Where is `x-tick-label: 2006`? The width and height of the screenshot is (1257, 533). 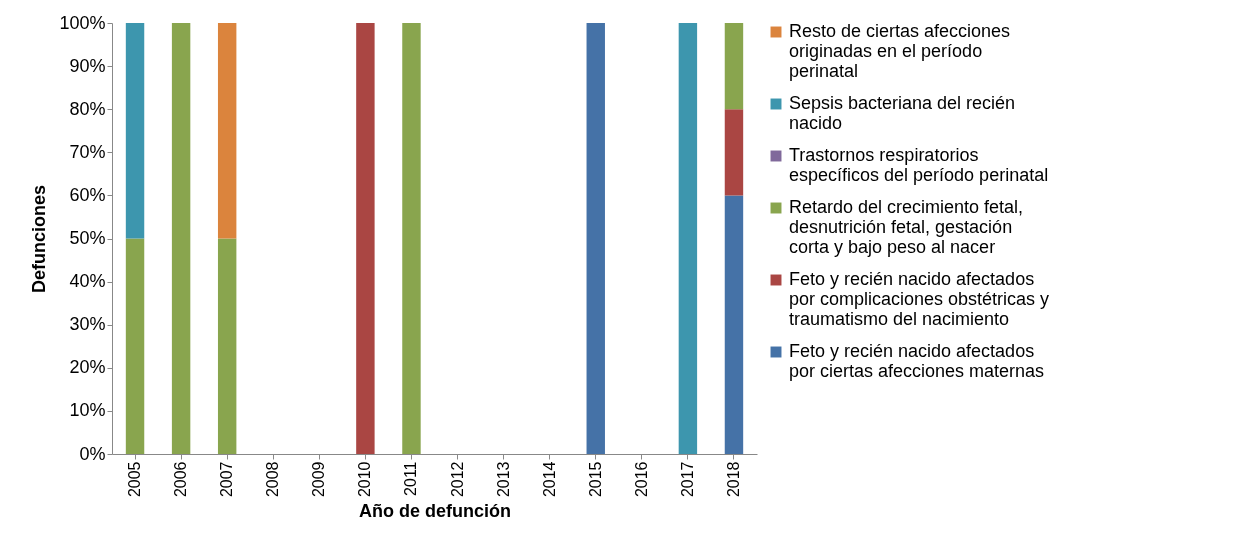 x-tick-label: 2006 is located at coordinates (181, 479).